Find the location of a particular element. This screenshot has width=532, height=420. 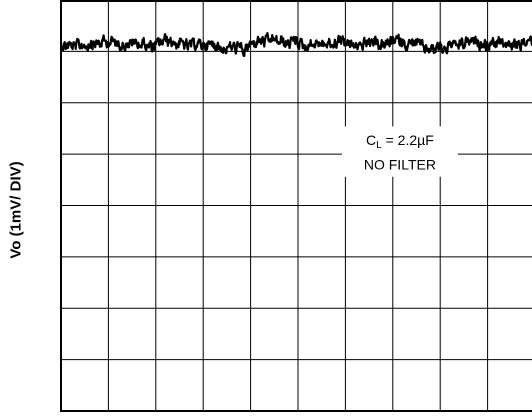

annotation-filter: NO FILTER is located at coordinates (400, 165).